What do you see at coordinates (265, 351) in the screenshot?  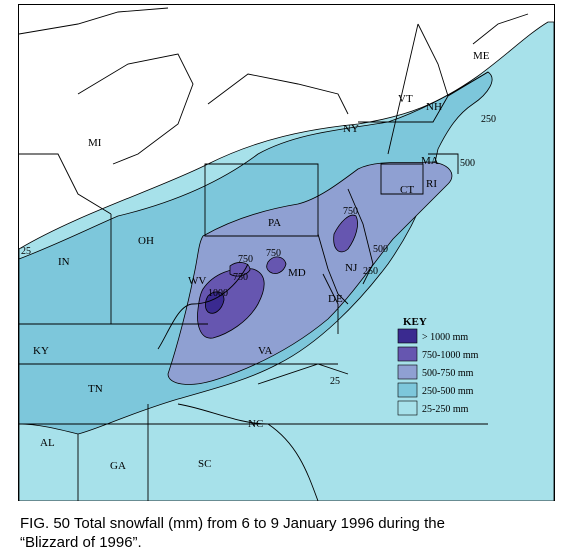 I see `state-label-va: VA` at bounding box center [265, 351].